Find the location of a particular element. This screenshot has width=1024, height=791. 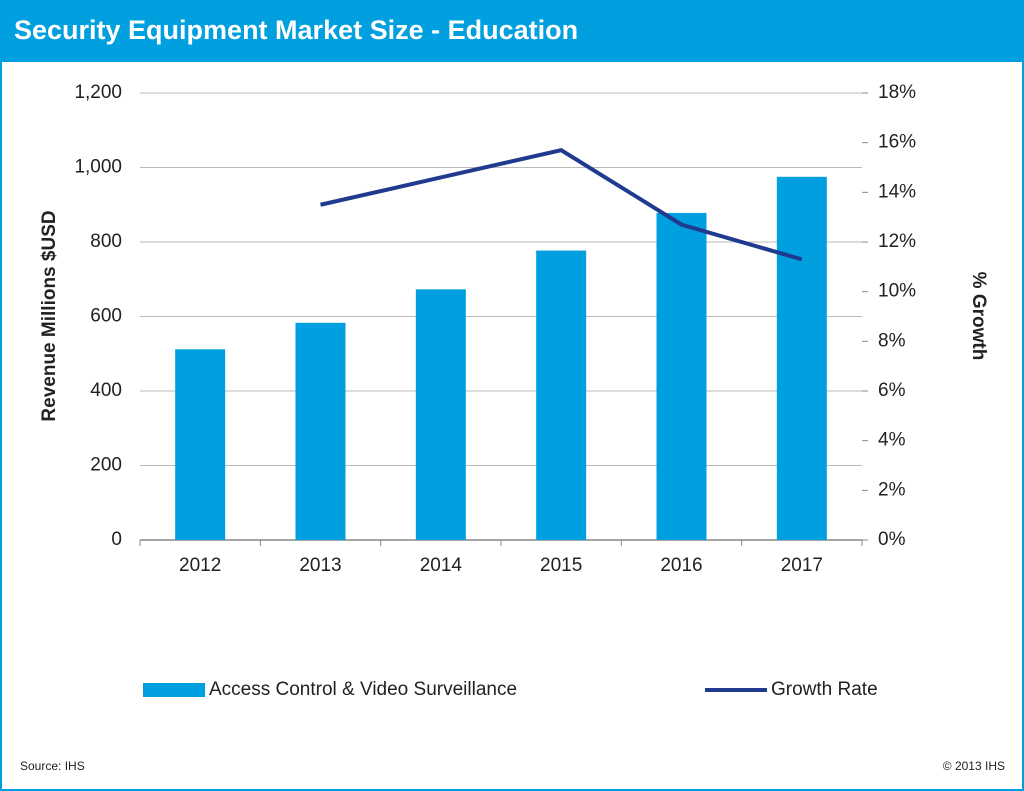

y-tick-label: 1,200 is located at coordinates (98, 92).